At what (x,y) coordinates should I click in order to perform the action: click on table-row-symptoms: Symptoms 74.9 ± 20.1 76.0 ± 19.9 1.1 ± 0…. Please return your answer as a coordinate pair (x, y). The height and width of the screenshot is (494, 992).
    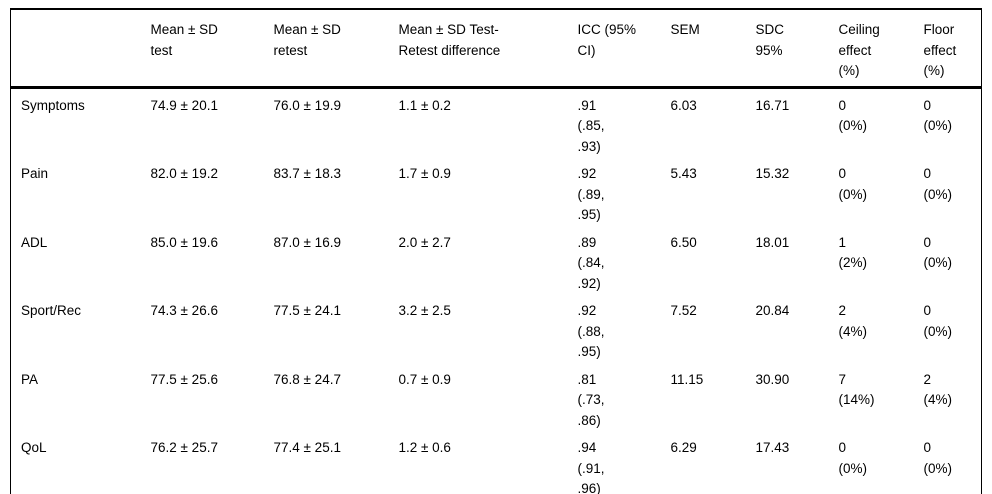
    Looking at the image, I should click on (496, 122).